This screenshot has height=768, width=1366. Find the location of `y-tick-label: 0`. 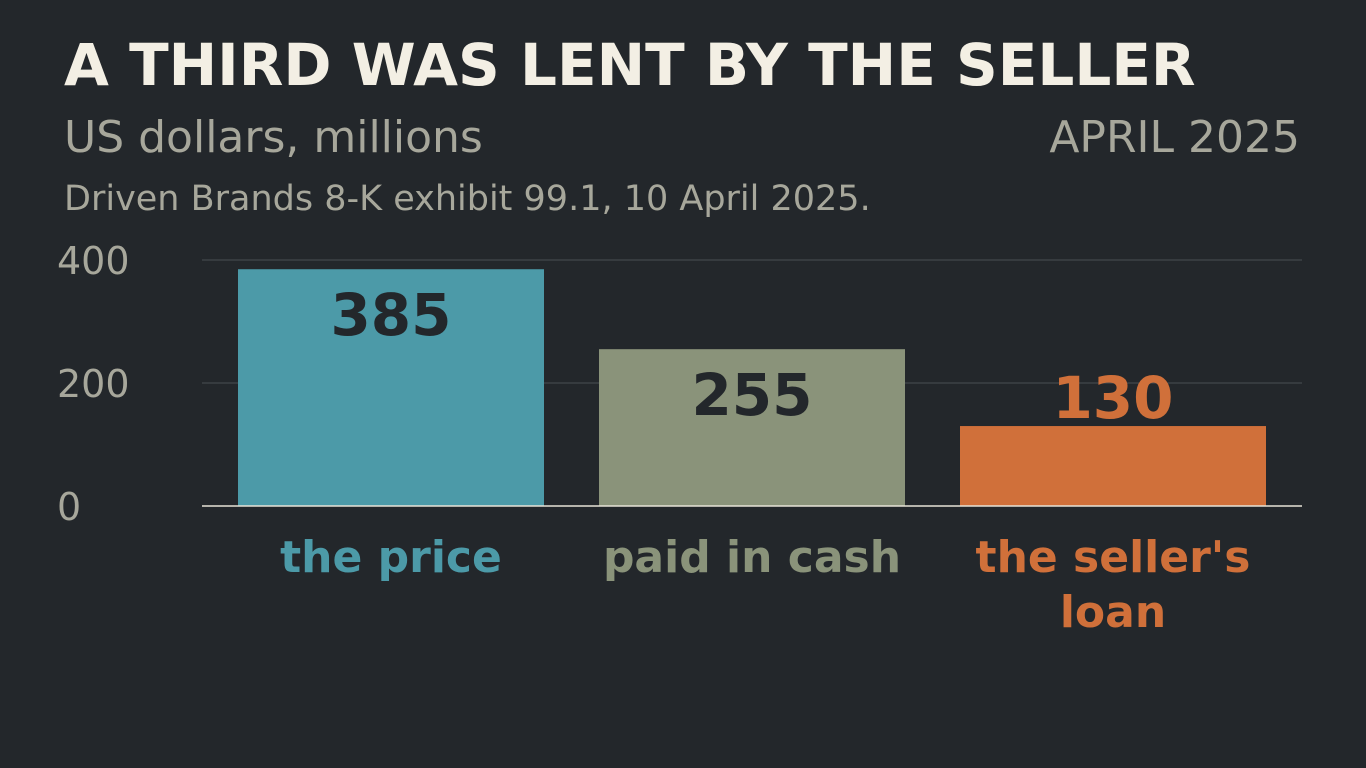

y-tick-label: 0 is located at coordinates (69, 507).